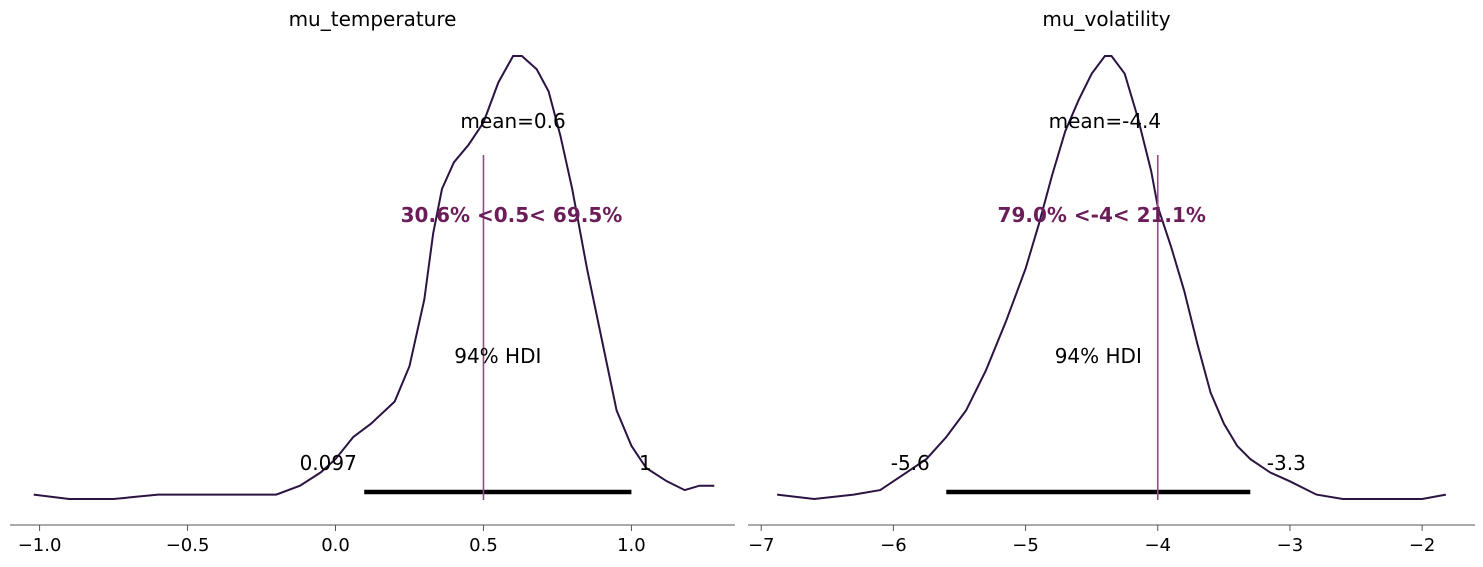 Image resolution: width=1483 pixels, height=567 pixels. What do you see at coordinates (1157, 545) in the screenshot?
I see `panel-2-tick-label: −4` at bounding box center [1157, 545].